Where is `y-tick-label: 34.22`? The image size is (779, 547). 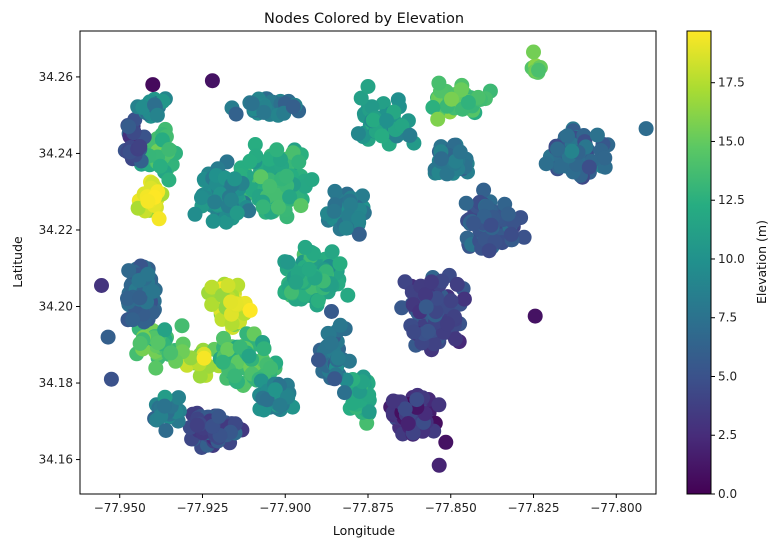 y-tick-label: 34.22 is located at coordinates (56, 230).